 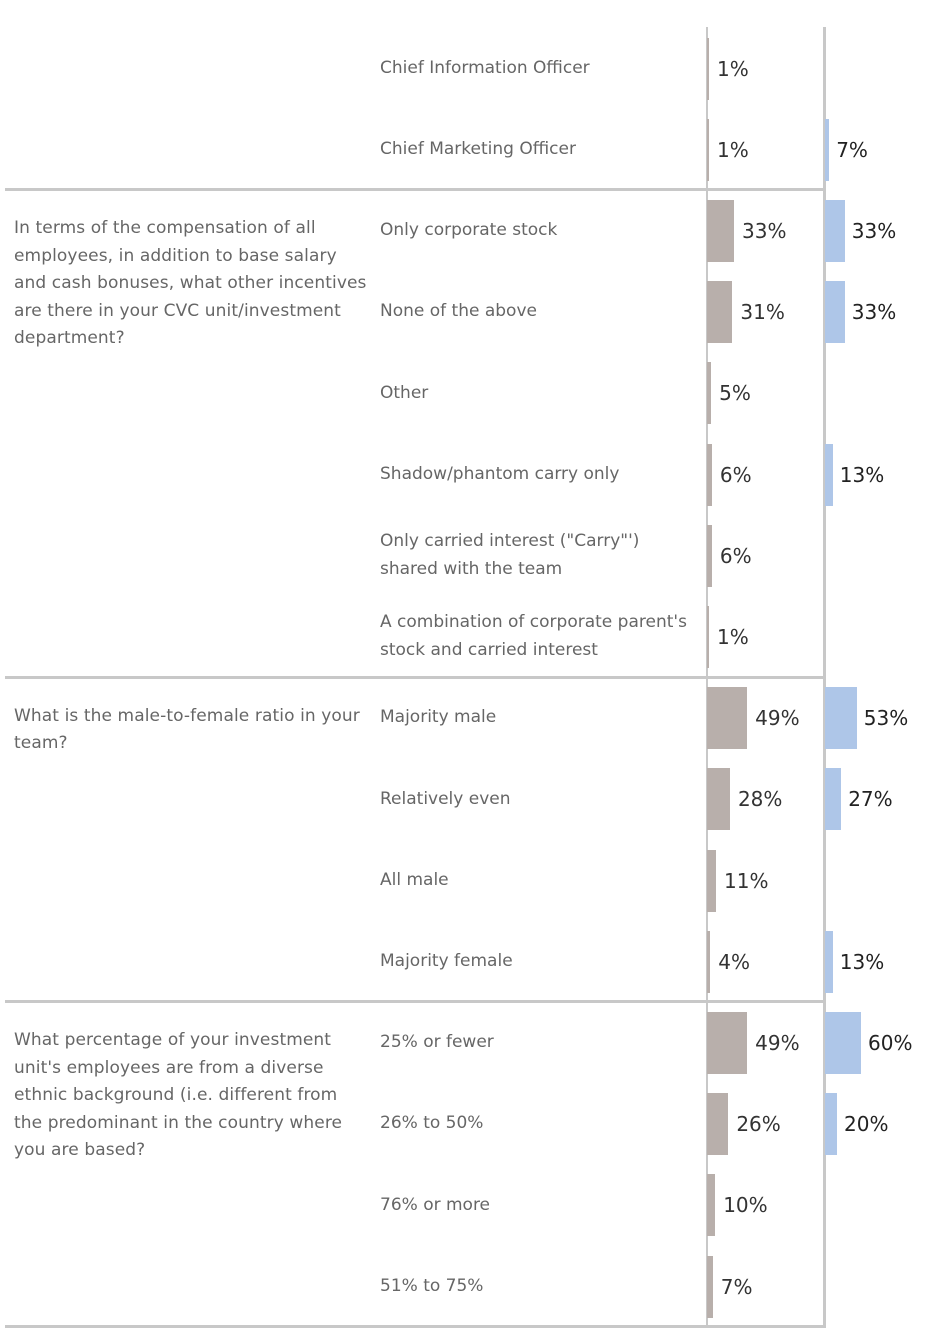 I want to click on option-label: 25% or fewer, so click(x=437, y=1042).